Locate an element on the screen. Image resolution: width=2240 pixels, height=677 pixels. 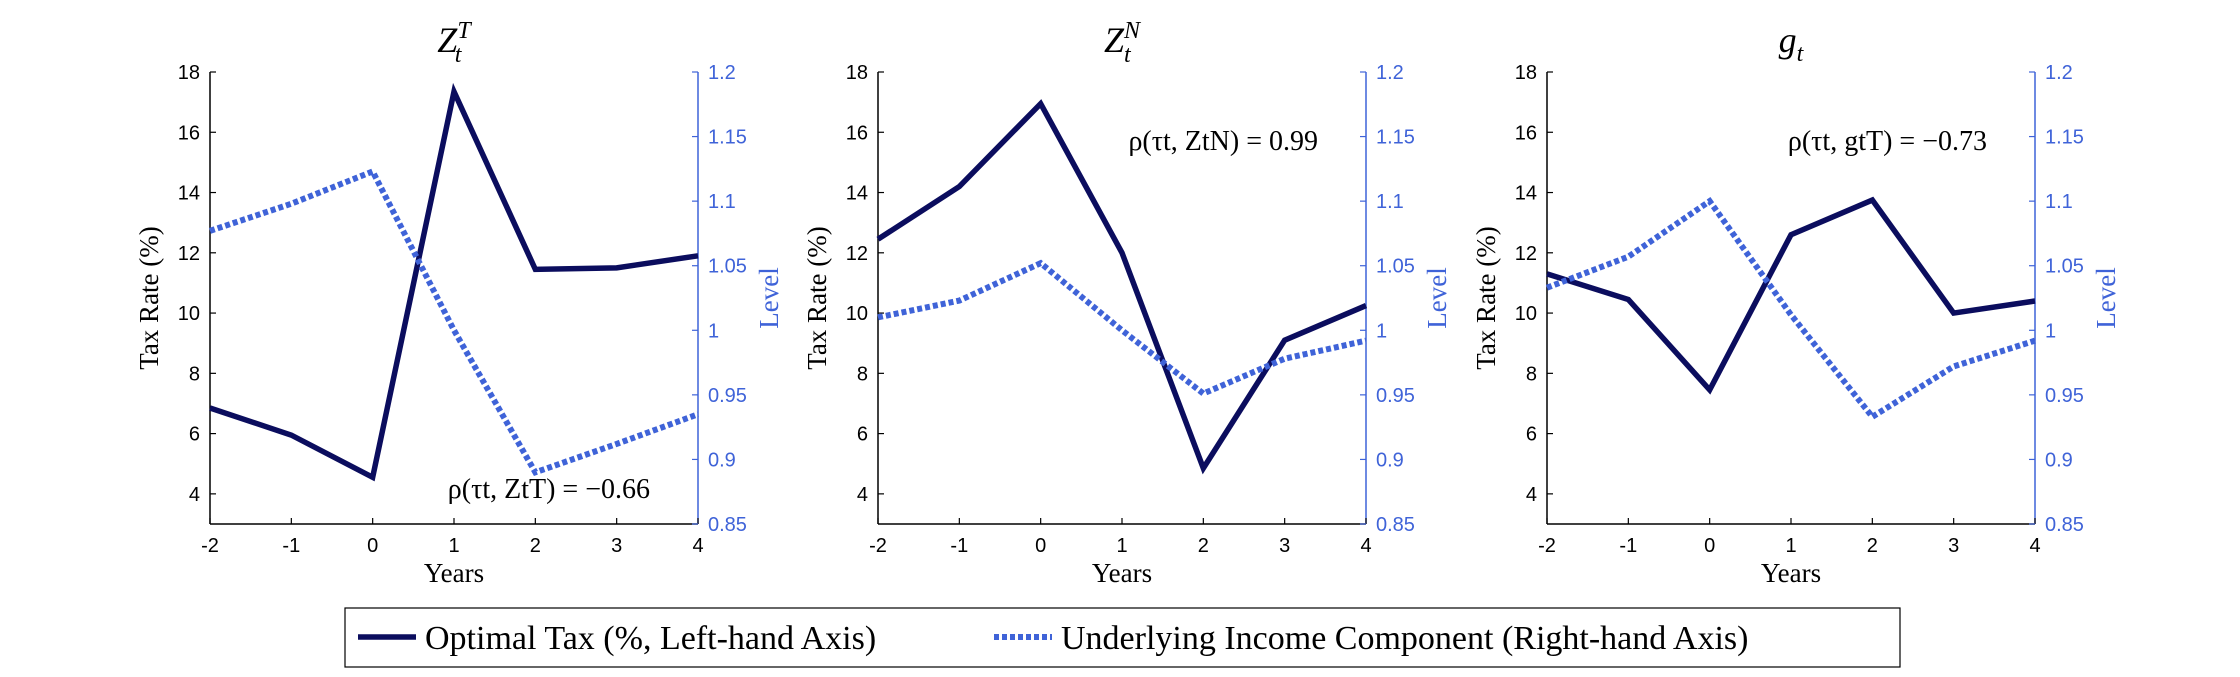
legend-box is located at coordinates (1122, 637).